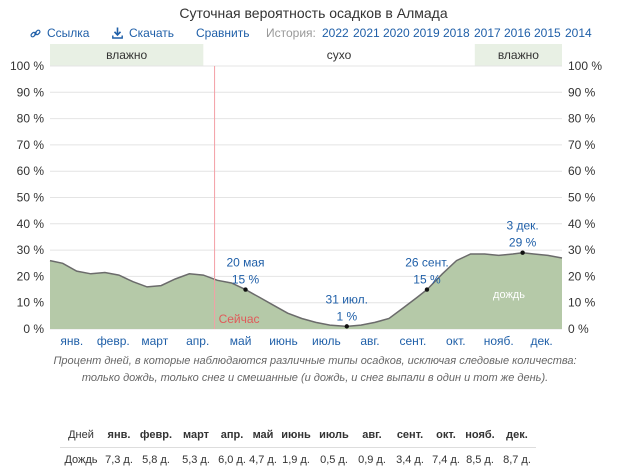 The height and width of the screenshot is (474, 627). What do you see at coordinates (426, 263) in the screenshot?
I see `annotation-date: 26 сент.` at bounding box center [426, 263].